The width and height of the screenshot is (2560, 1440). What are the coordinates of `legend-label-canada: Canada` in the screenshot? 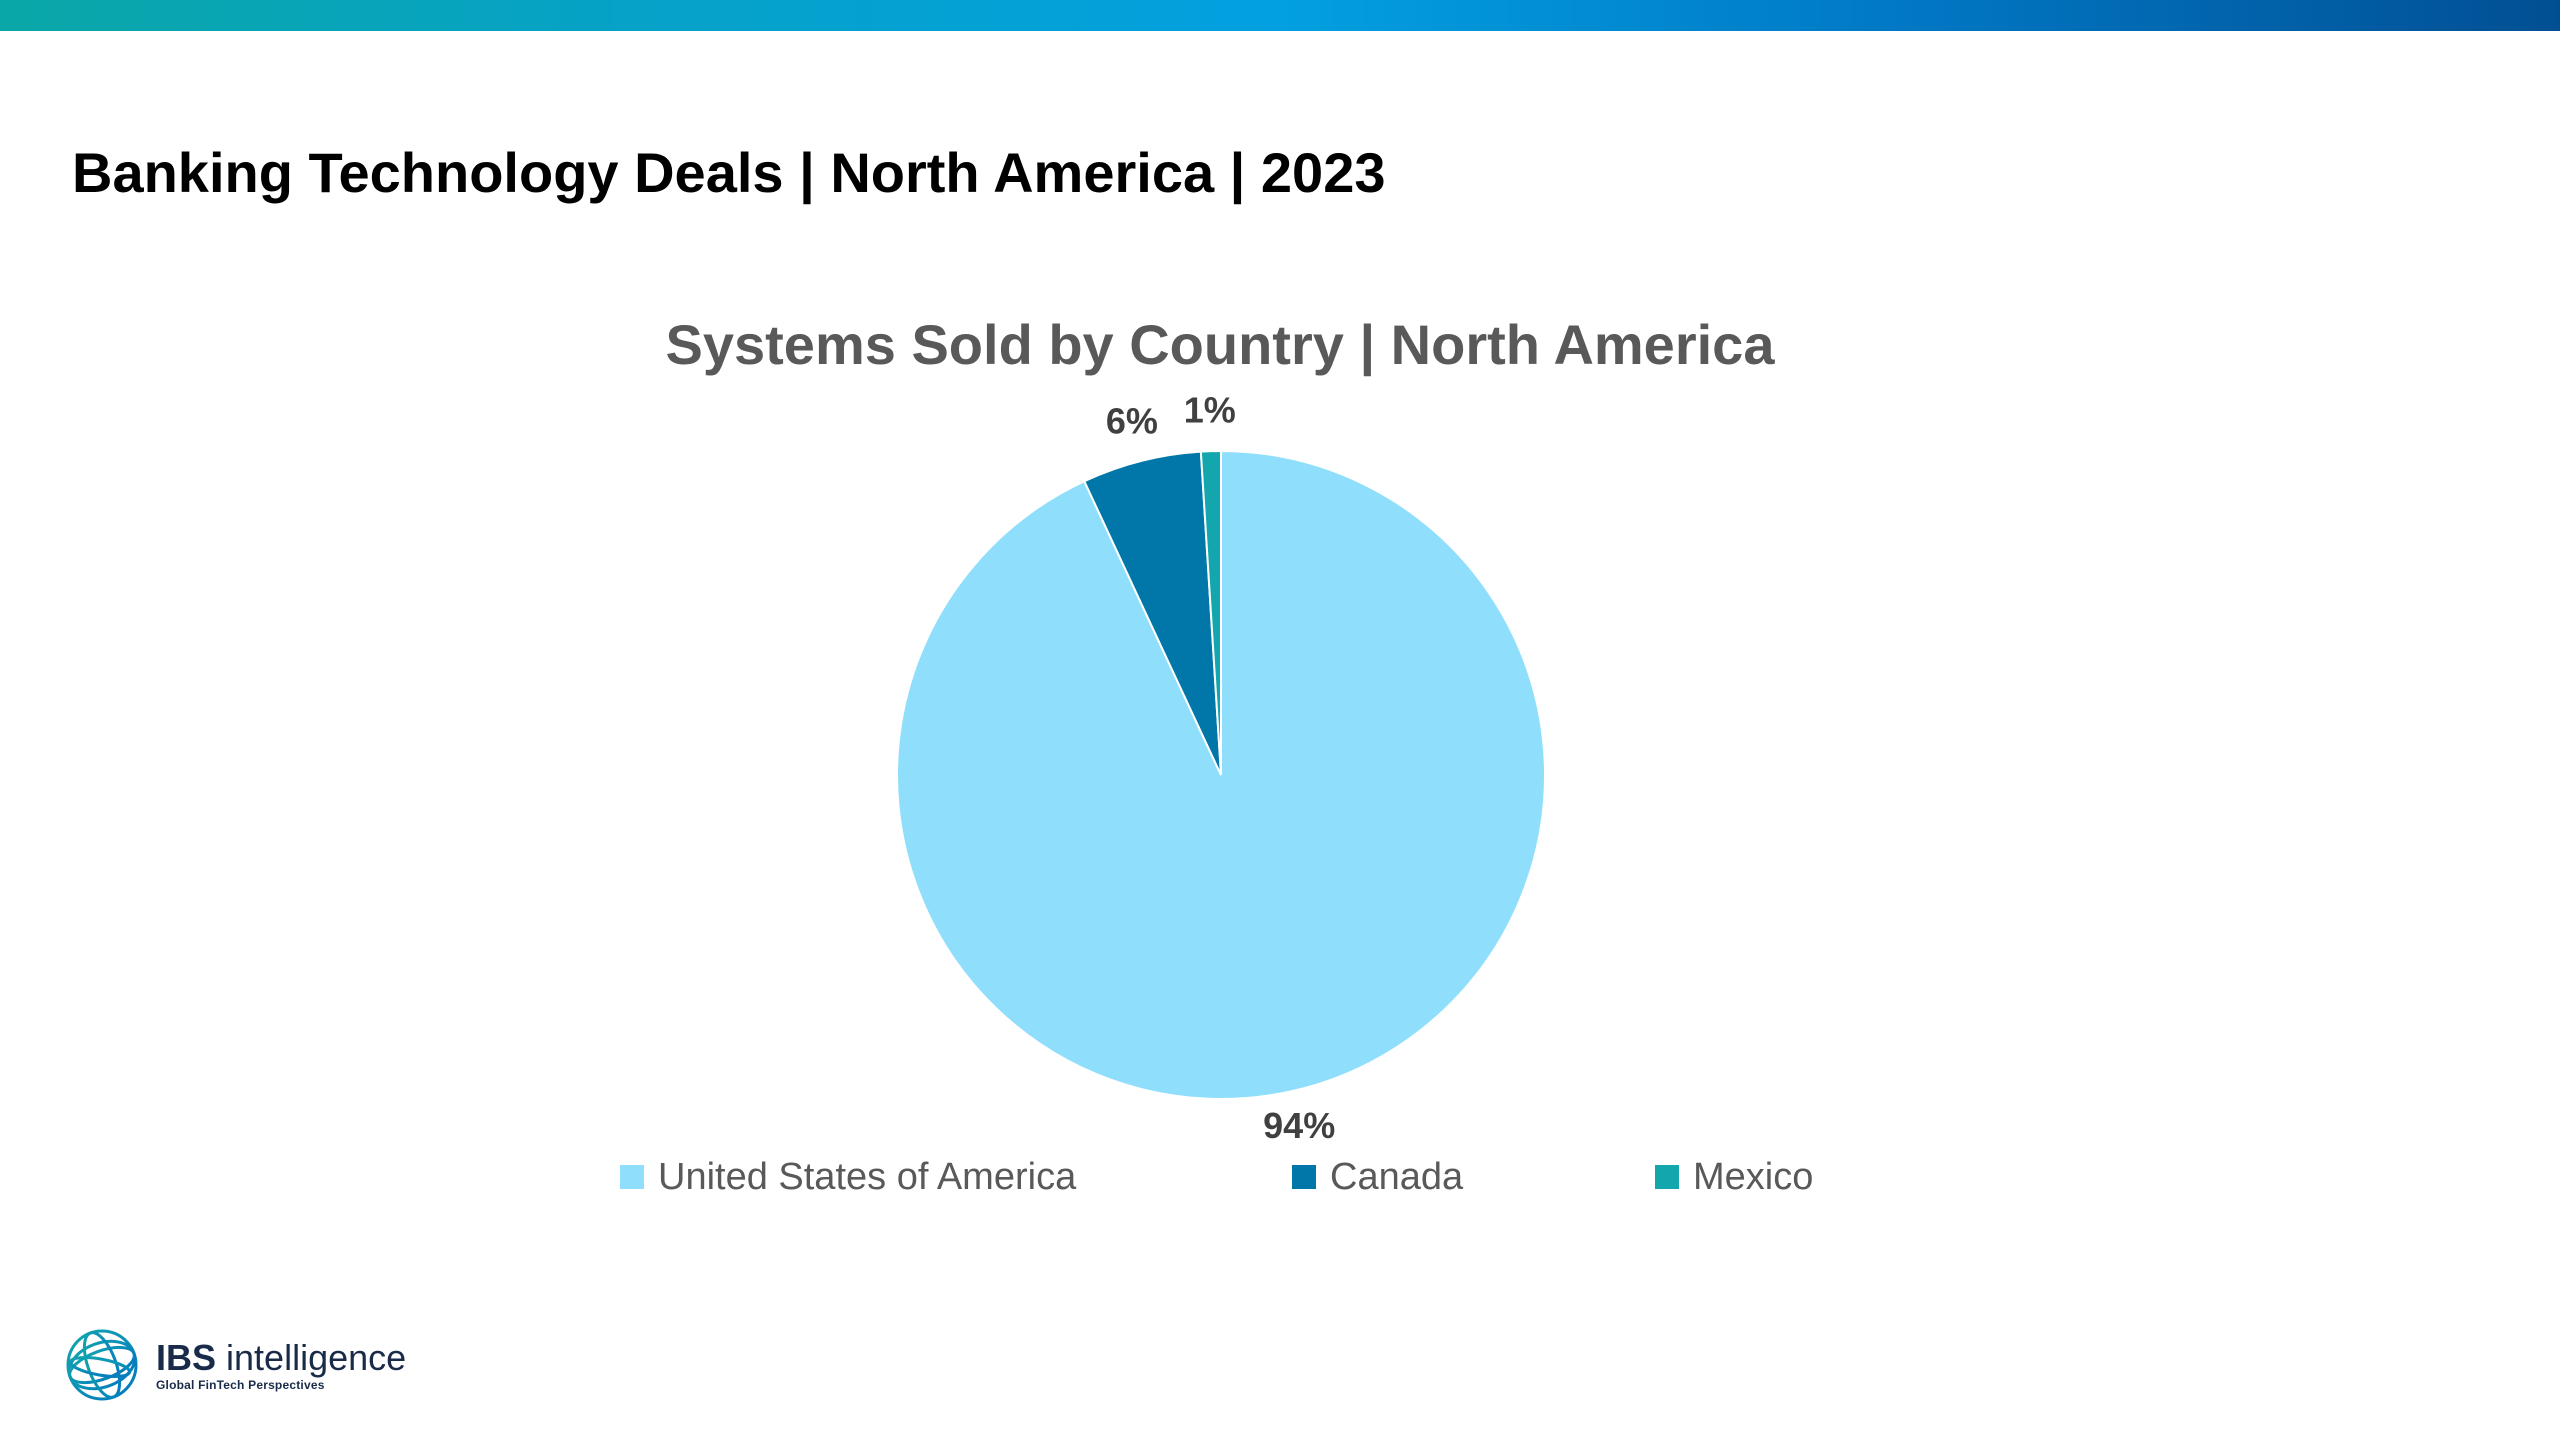 It's located at (1397, 1176).